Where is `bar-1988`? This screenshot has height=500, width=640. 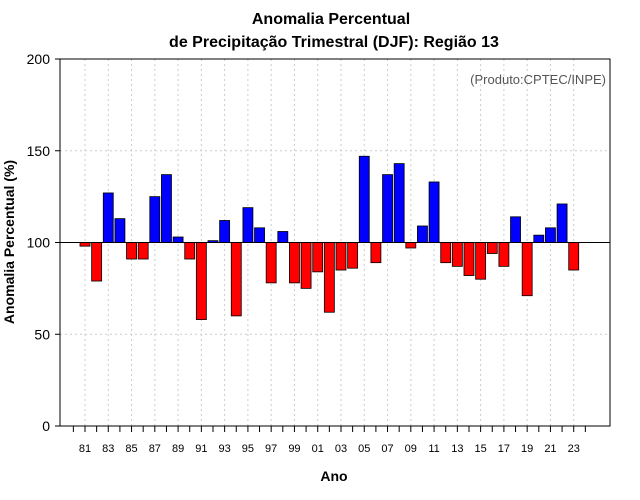 bar-1988 is located at coordinates (166, 208).